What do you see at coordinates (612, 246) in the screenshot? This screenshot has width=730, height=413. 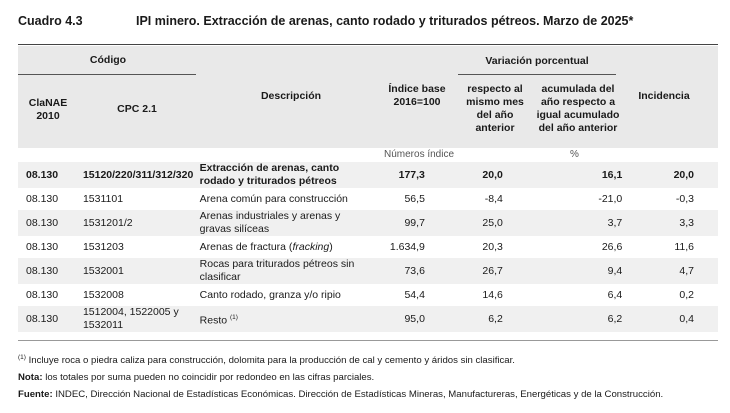 I see `cell-var-acum: 26,6` at bounding box center [612, 246].